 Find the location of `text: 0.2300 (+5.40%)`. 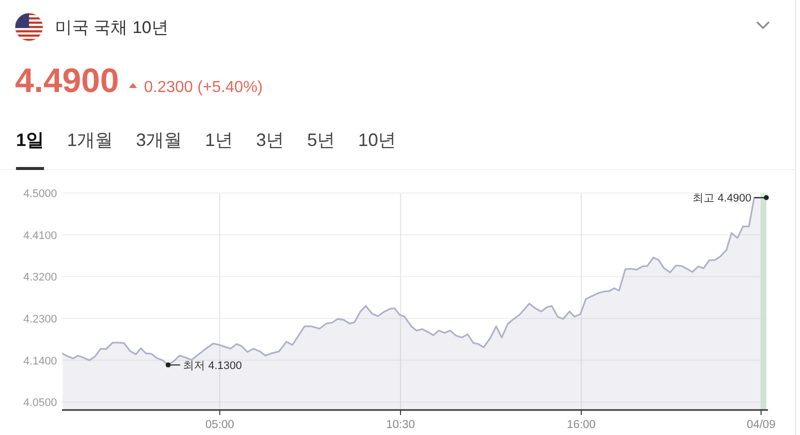

text: 0.2300 (+5.40%) is located at coordinates (203, 87).